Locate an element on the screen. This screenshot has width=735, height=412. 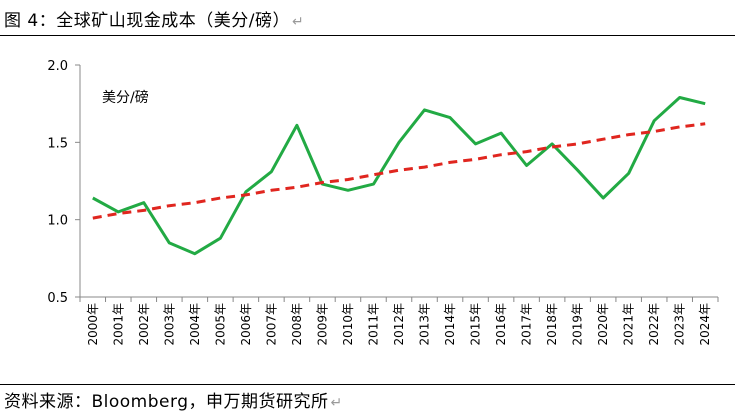
x-tick-label: 2021年 is located at coordinates (629, 324).